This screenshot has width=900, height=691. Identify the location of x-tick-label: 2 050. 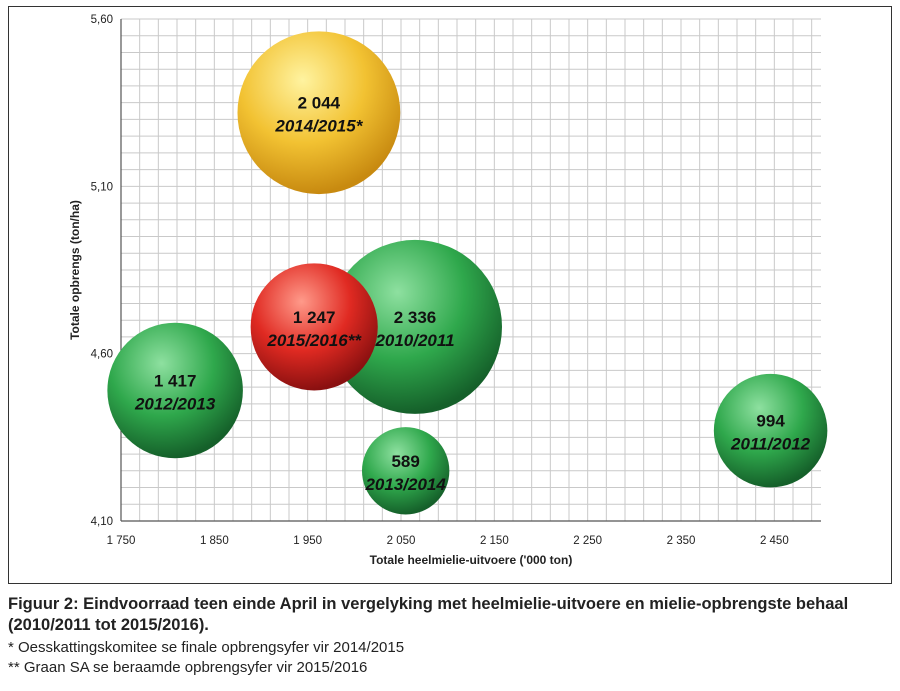
(401, 541).